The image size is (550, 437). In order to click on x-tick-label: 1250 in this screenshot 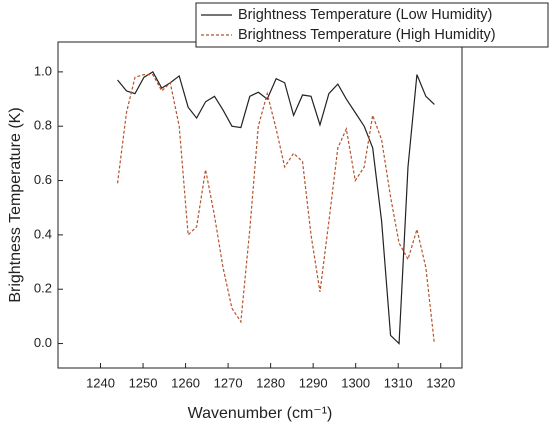, I will do `click(143, 382)`.